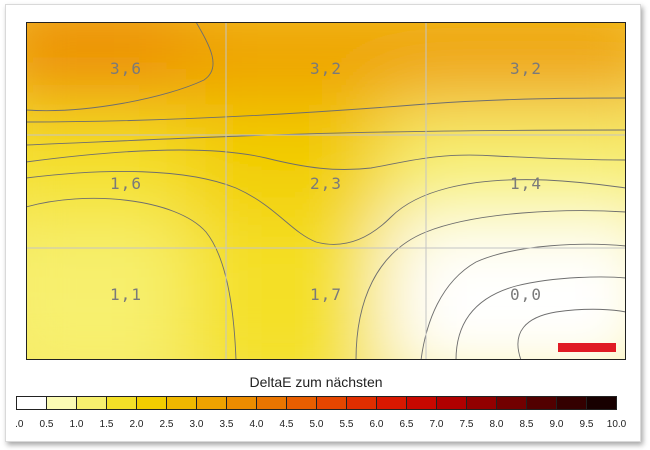 The width and height of the screenshot is (650, 450). Describe the element at coordinates (197, 424) in the screenshot. I see `legend-tick-label: 3.0` at that location.